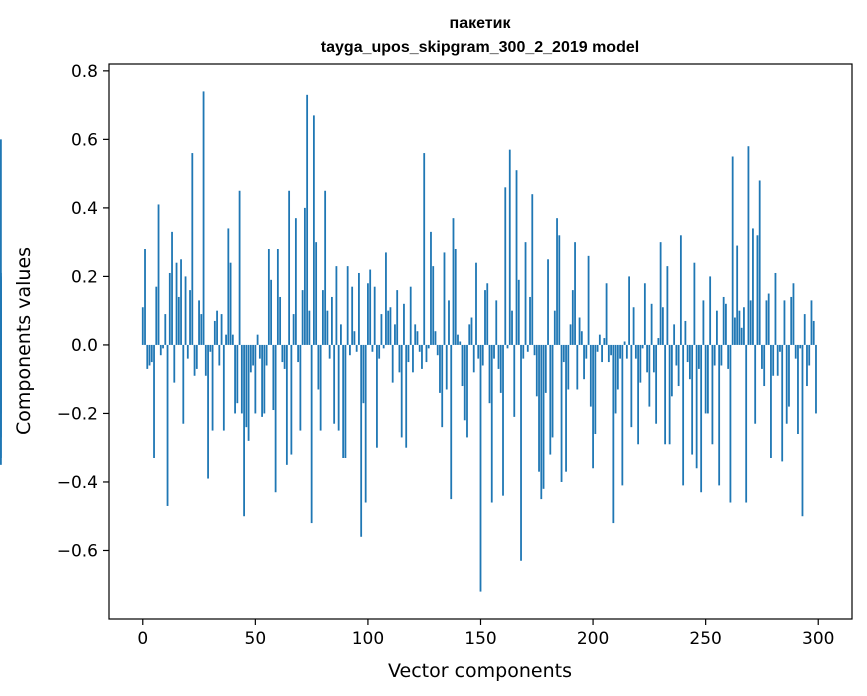  Describe the element at coordinates (24, 341) in the screenshot. I see `y-axis-label: Components values` at that location.